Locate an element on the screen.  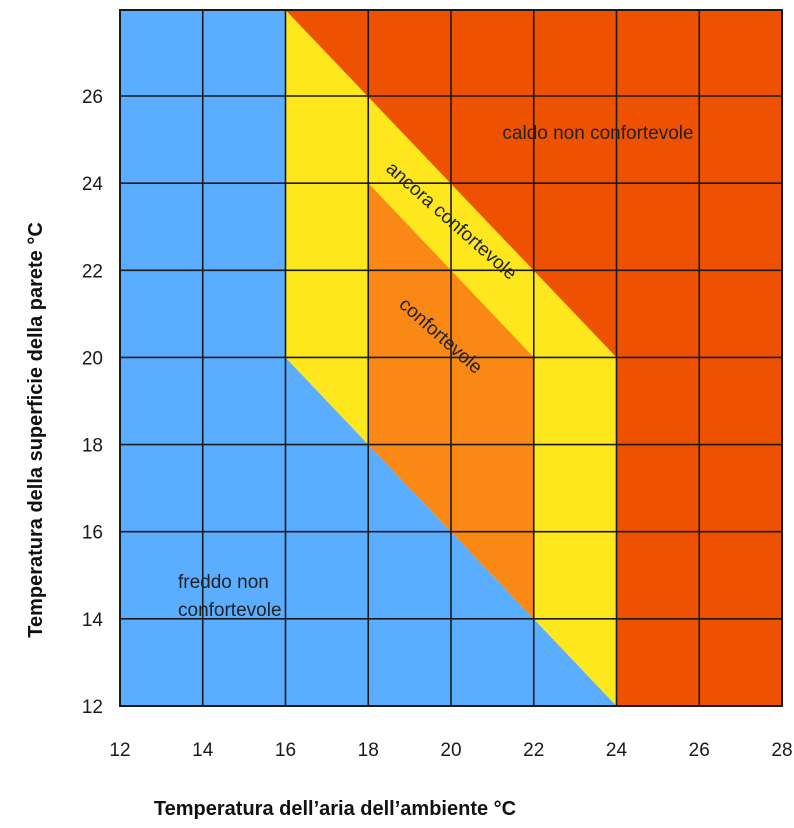
x-axis-ticks: 12 14 16 18 20 22 24 26 28 is located at coordinates (450, 750).